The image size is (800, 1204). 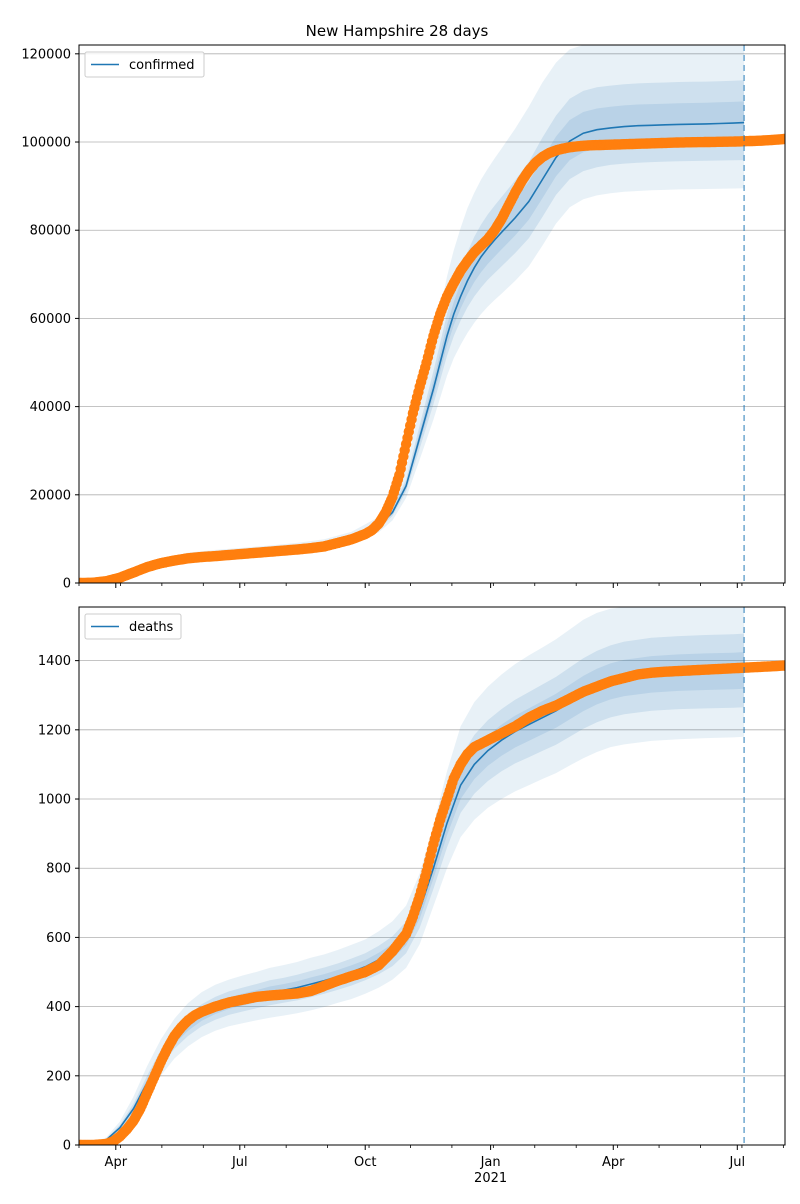 I want to click on xtick-label: Oct, so click(x=365, y=1162).